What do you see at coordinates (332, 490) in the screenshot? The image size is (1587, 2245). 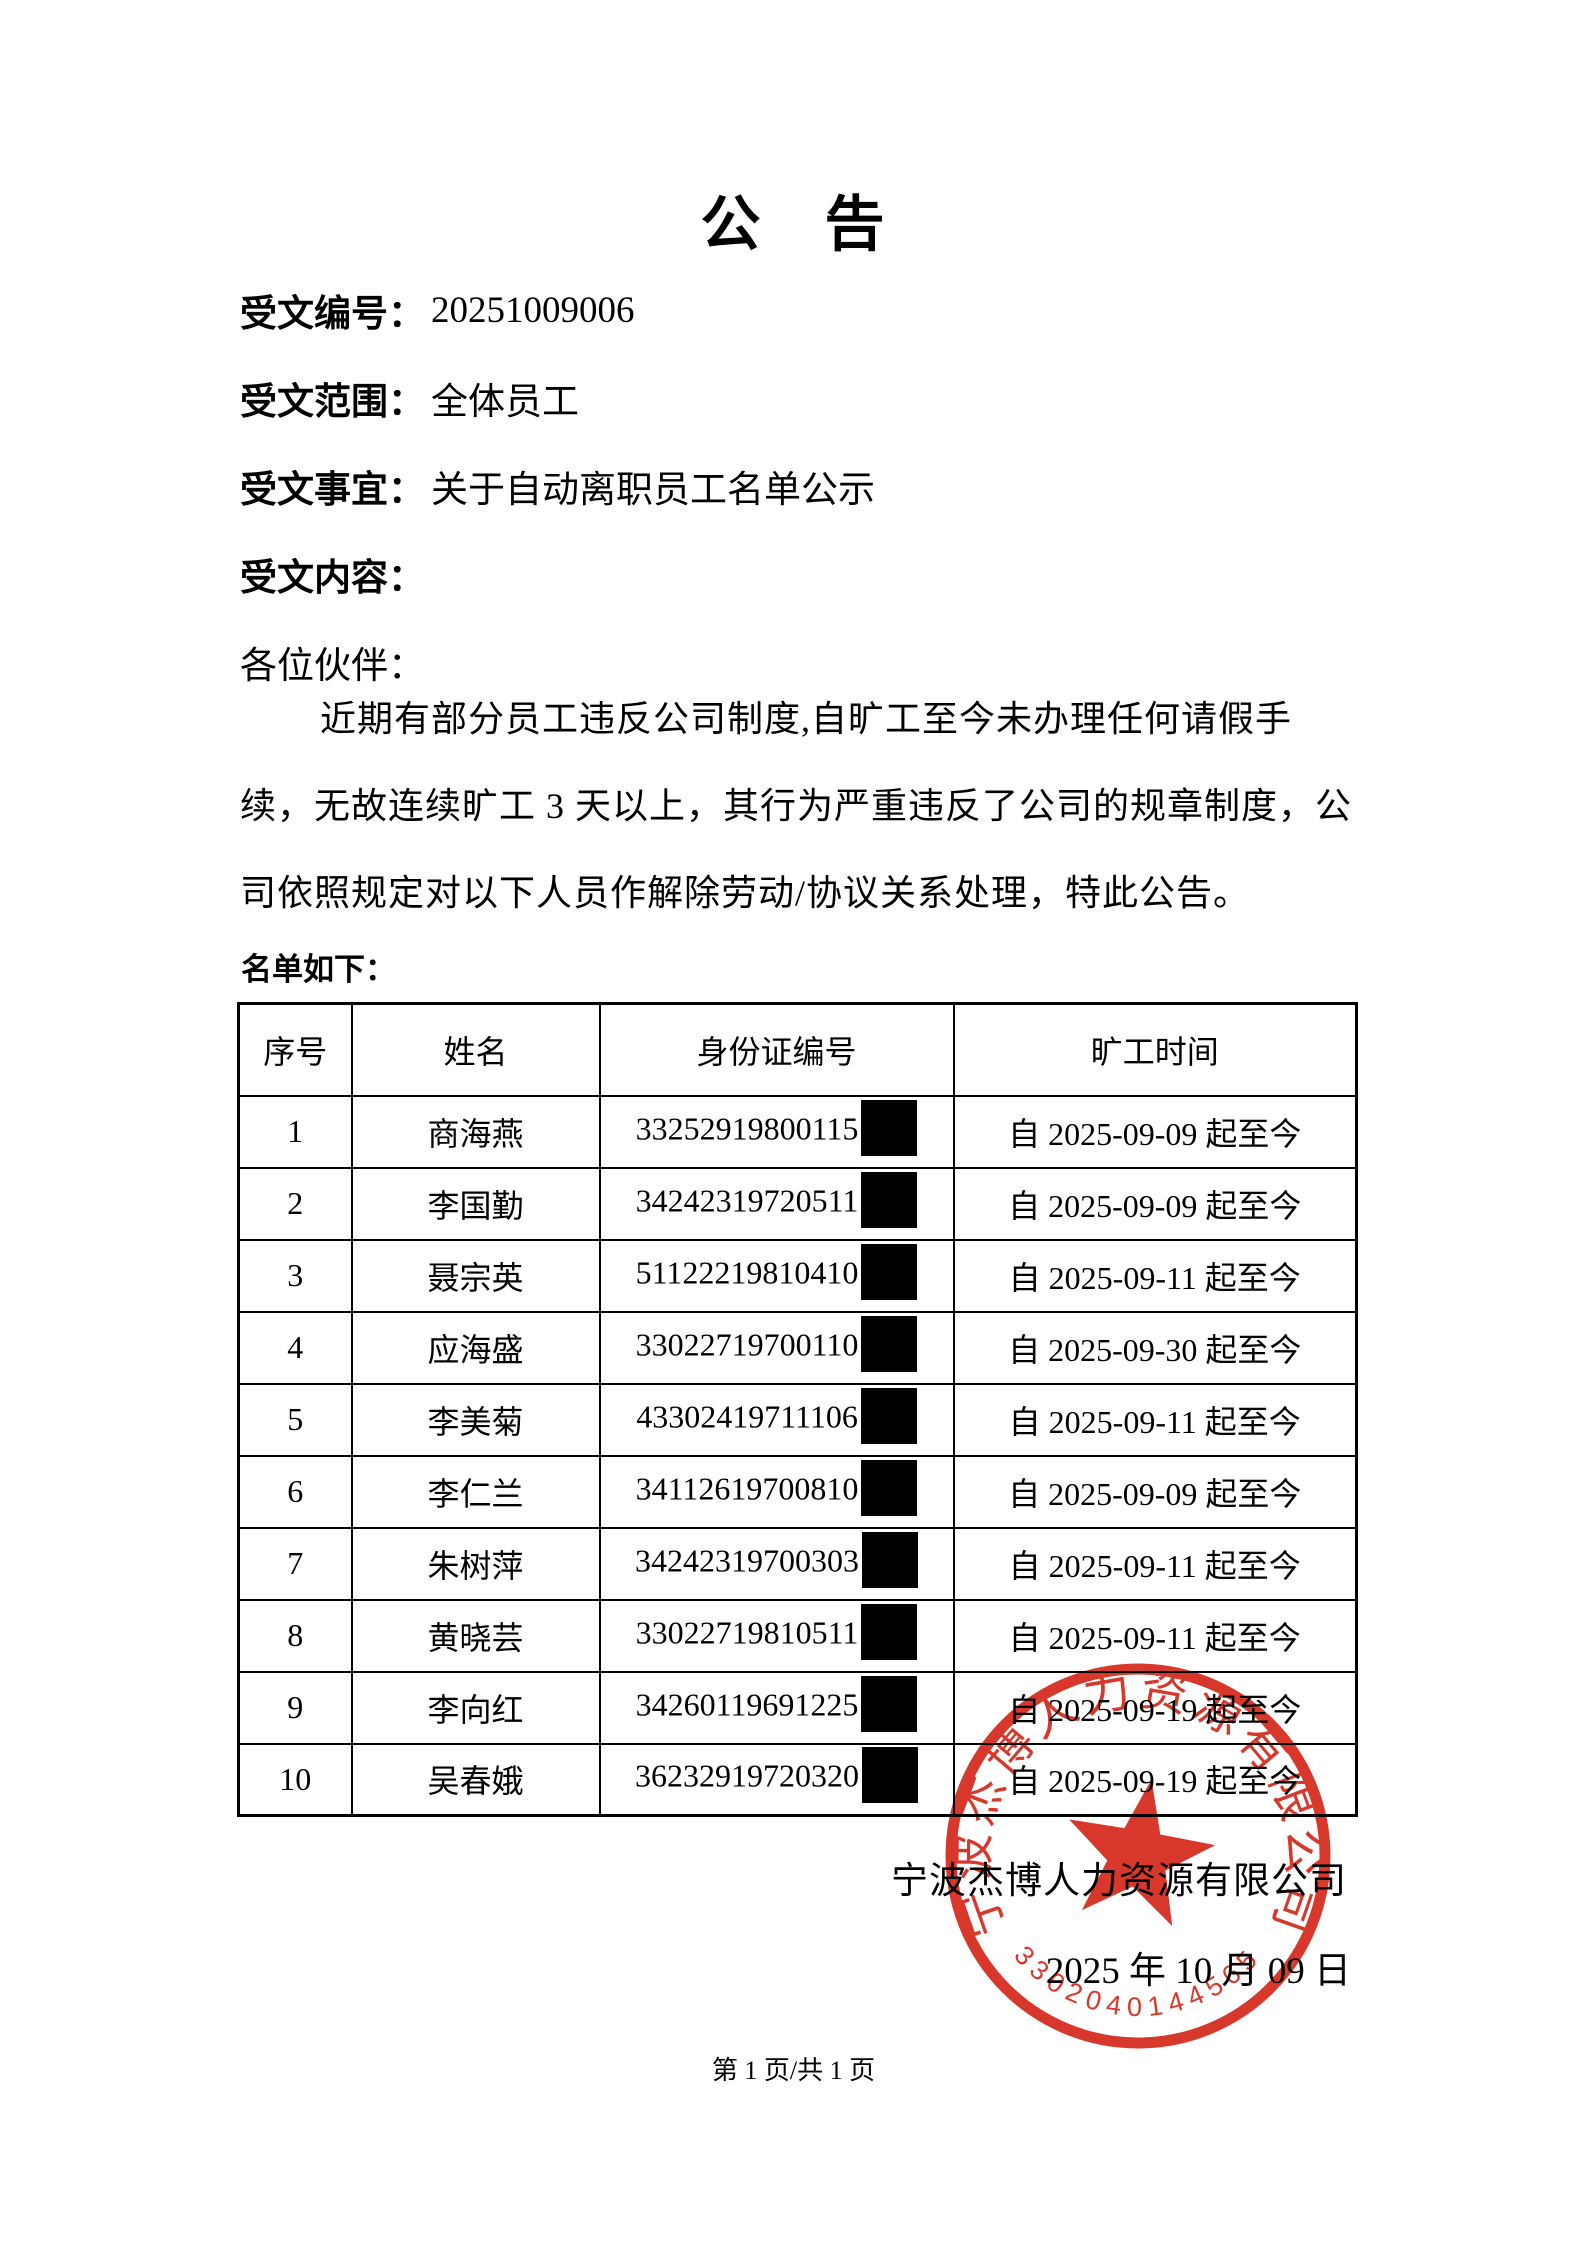 I see `field-subject-label: 受文事宜：` at bounding box center [332, 490].